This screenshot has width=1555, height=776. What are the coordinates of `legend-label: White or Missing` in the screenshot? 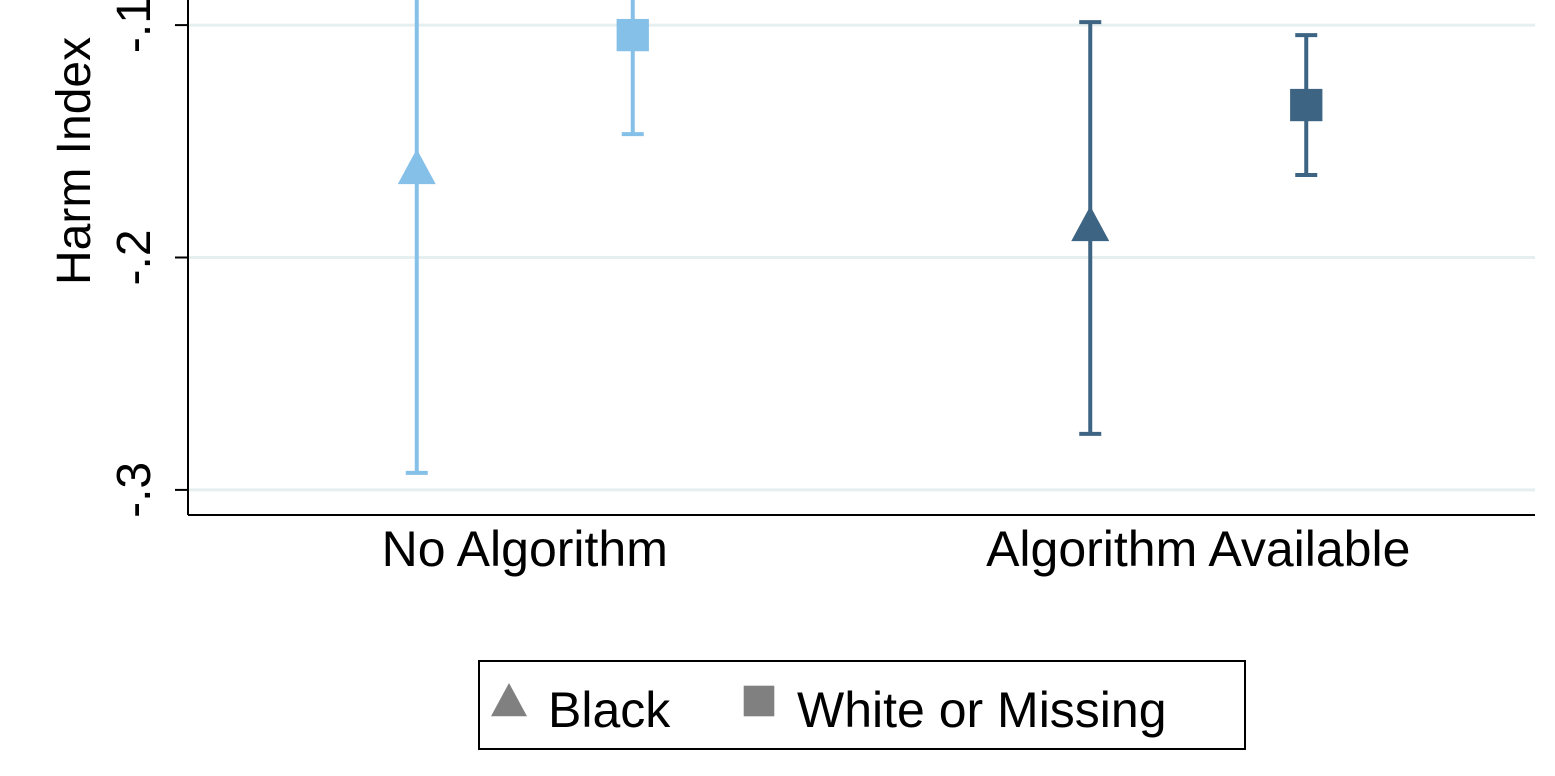 It's located at (982, 710).